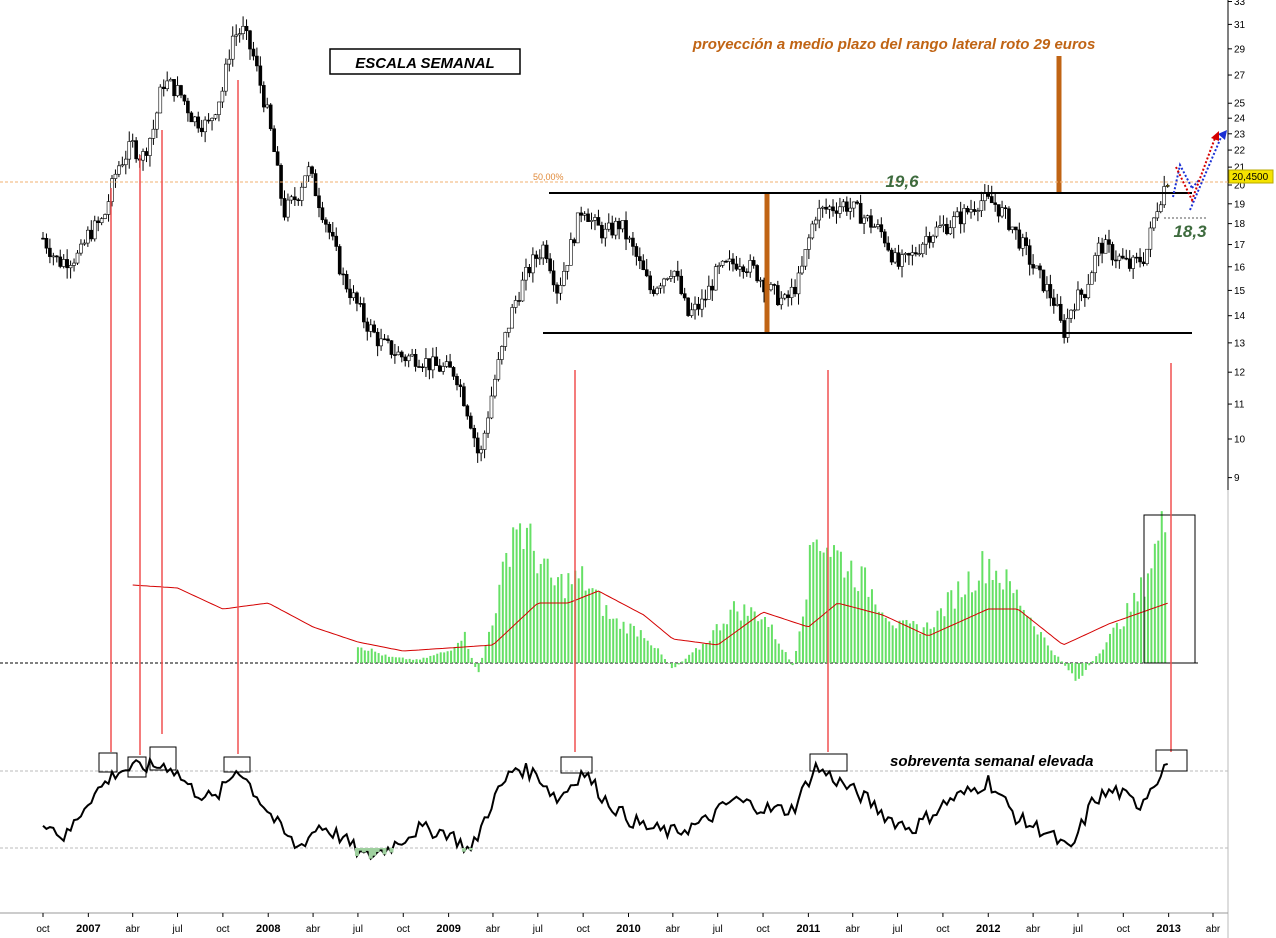 This screenshot has width=1276, height=938. Describe the element at coordinates (991, 761) in the screenshot. I see `oscillator-annotation: sobreventa semanal elevada` at that location.